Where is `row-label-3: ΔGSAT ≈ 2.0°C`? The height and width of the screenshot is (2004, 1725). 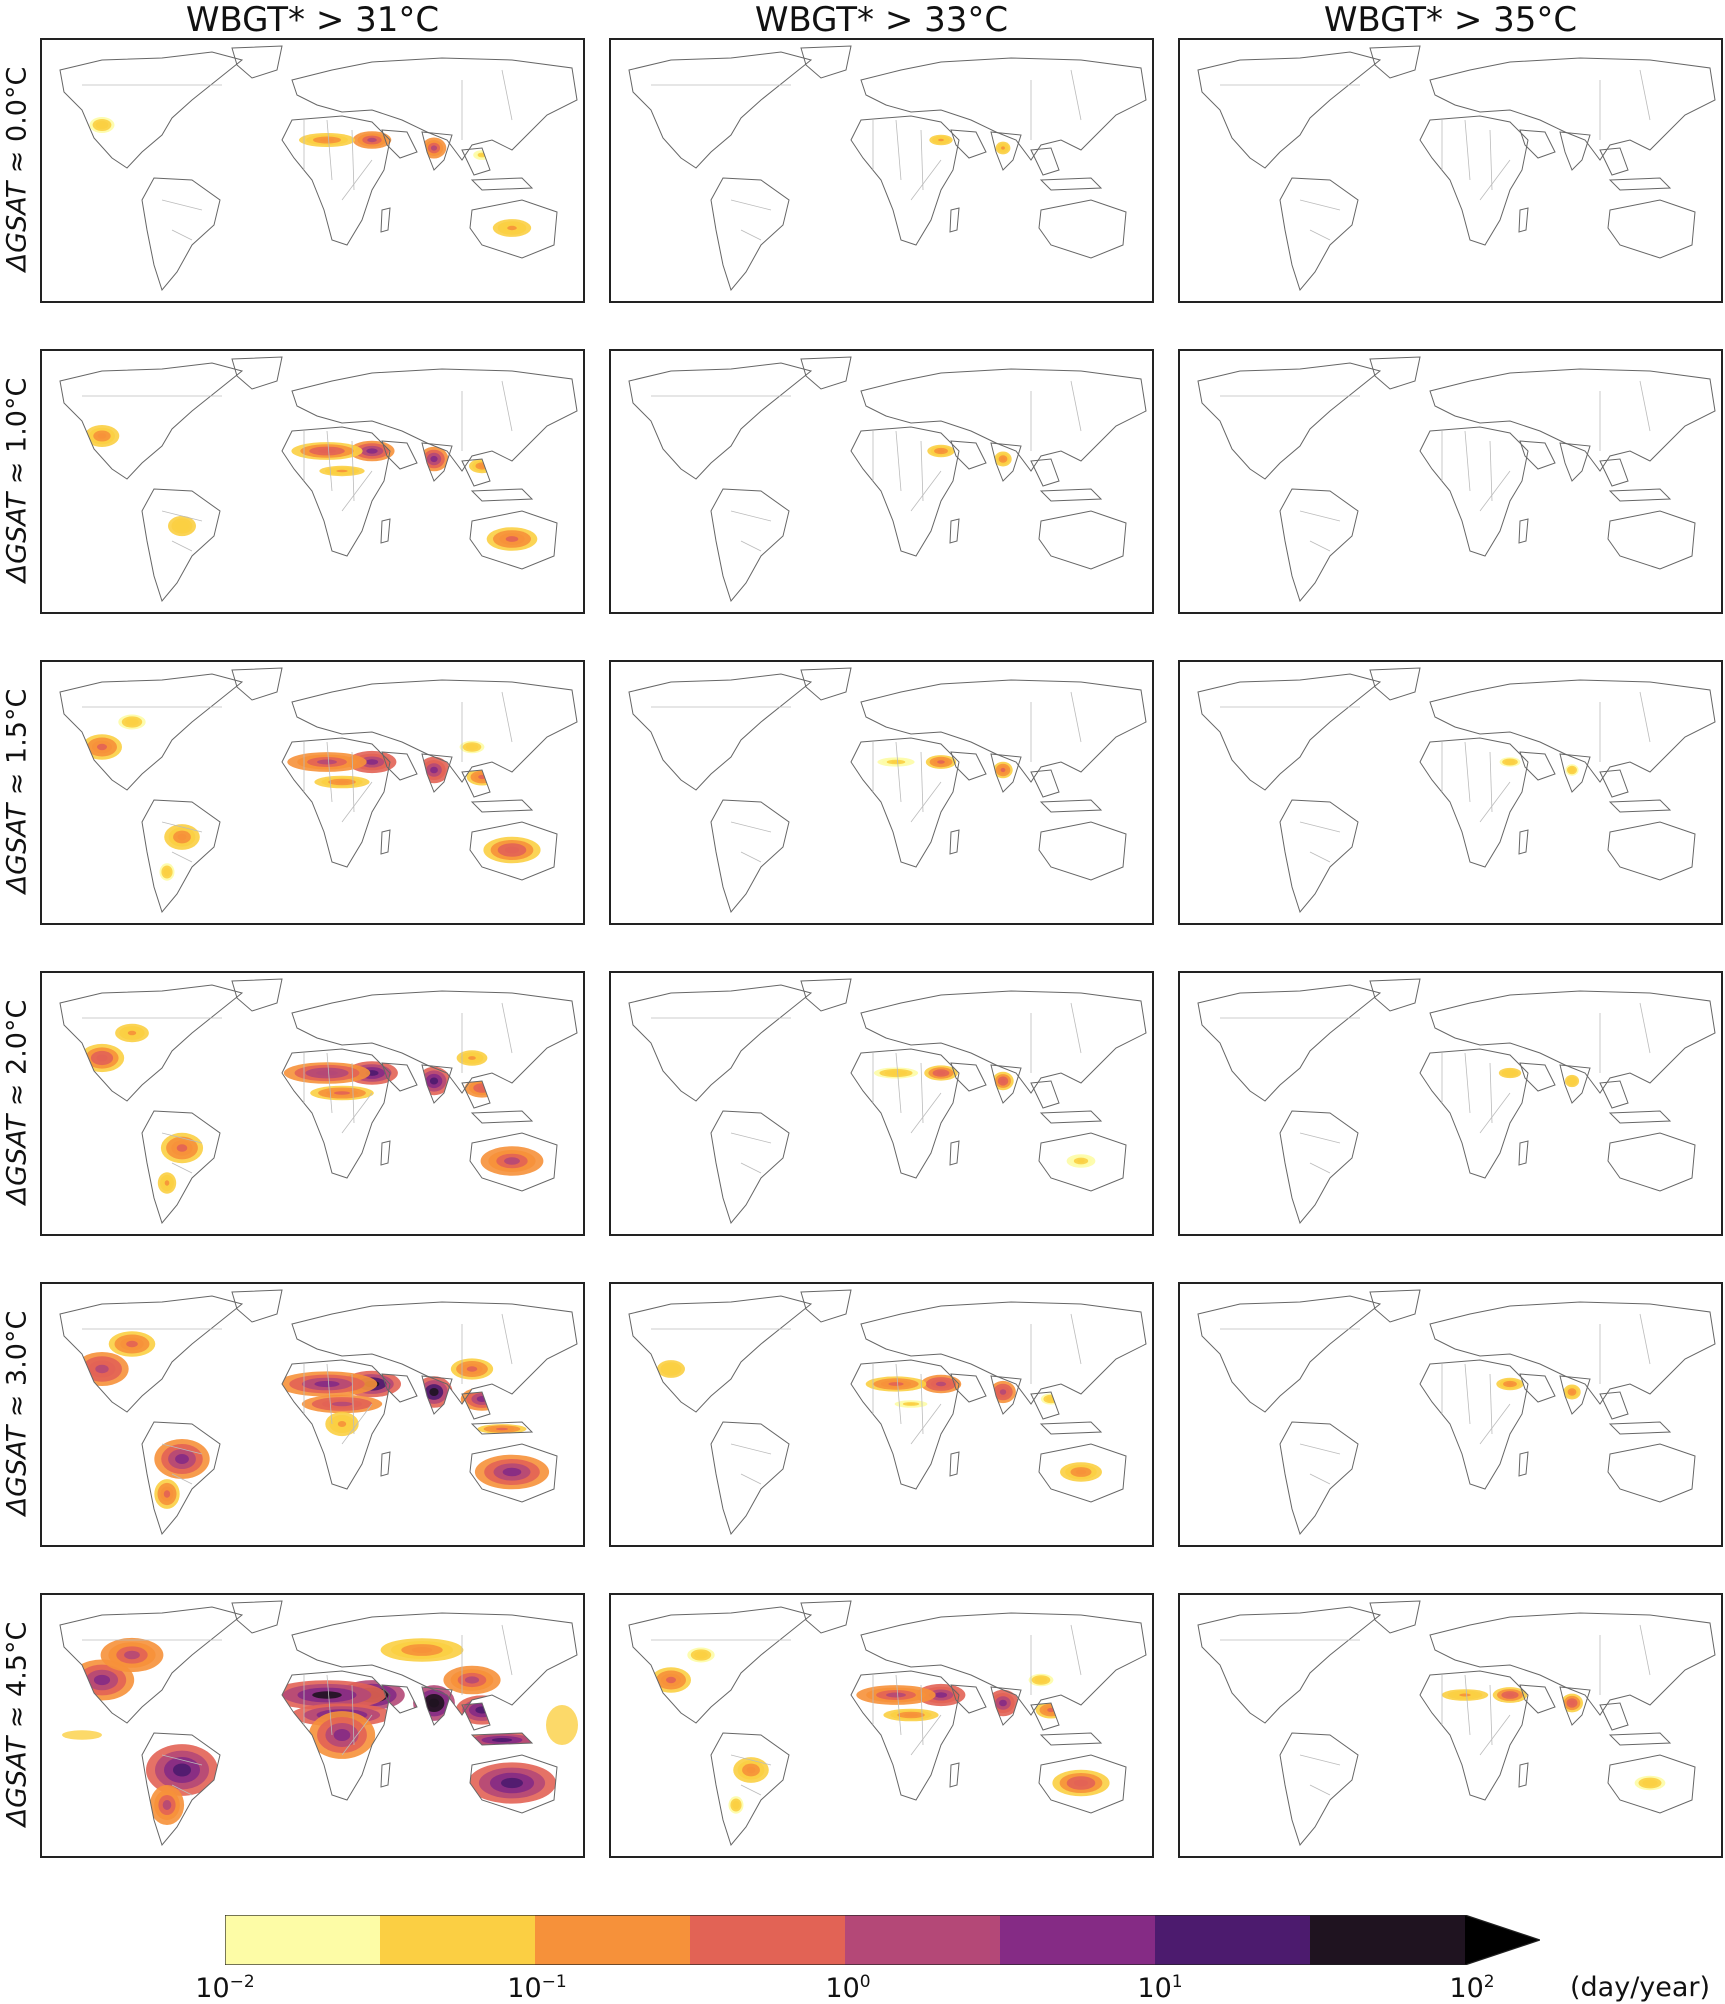
row-label-3: ΔGSAT ≈ 2.0°C is located at coordinates (17, 1102).